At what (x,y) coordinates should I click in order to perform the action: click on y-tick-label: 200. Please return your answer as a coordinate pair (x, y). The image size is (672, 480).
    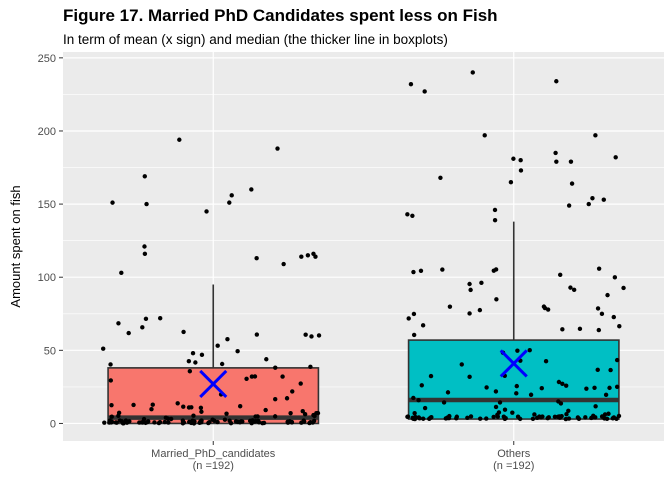
    Looking at the image, I should click on (47, 132).